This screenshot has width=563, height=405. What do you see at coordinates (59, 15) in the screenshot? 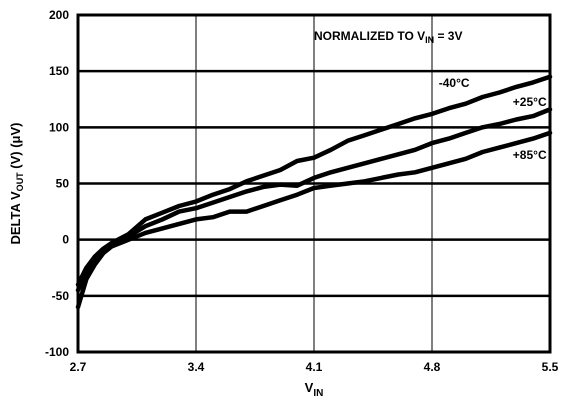
I see `y-tick-label: 200` at bounding box center [59, 15].